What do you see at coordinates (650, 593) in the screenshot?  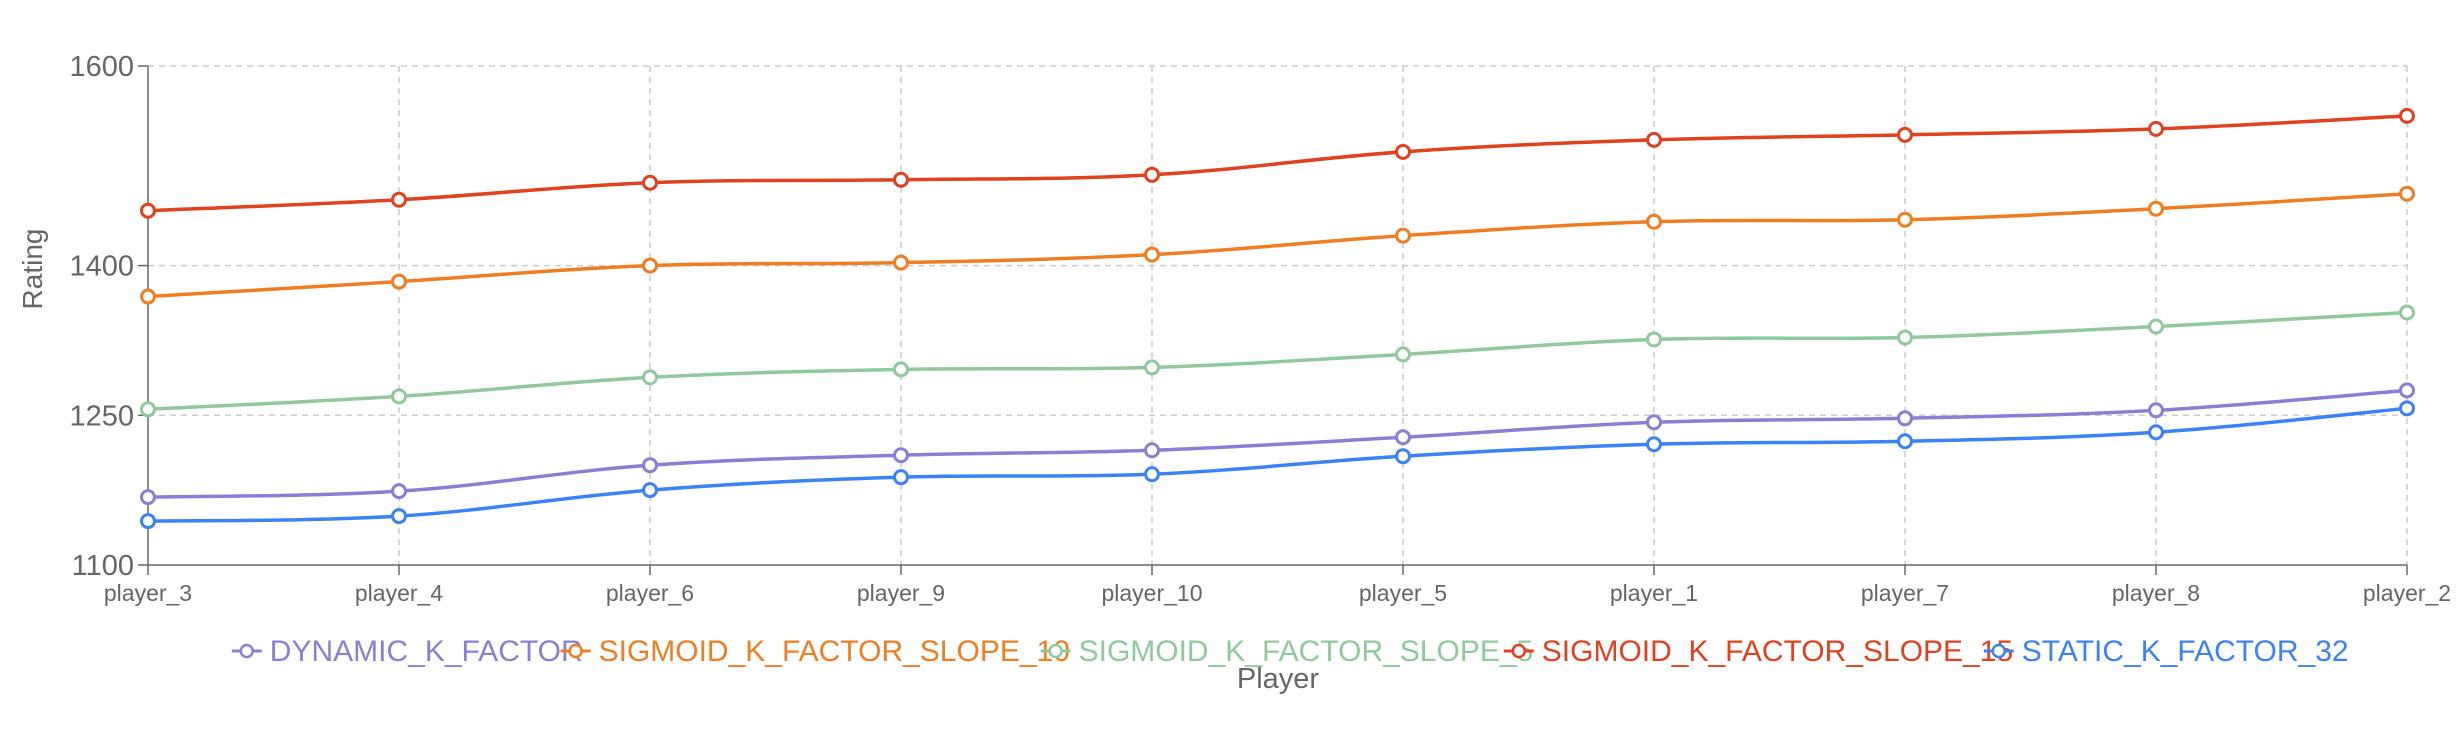 I see `x-tick-label: player_6` at bounding box center [650, 593].